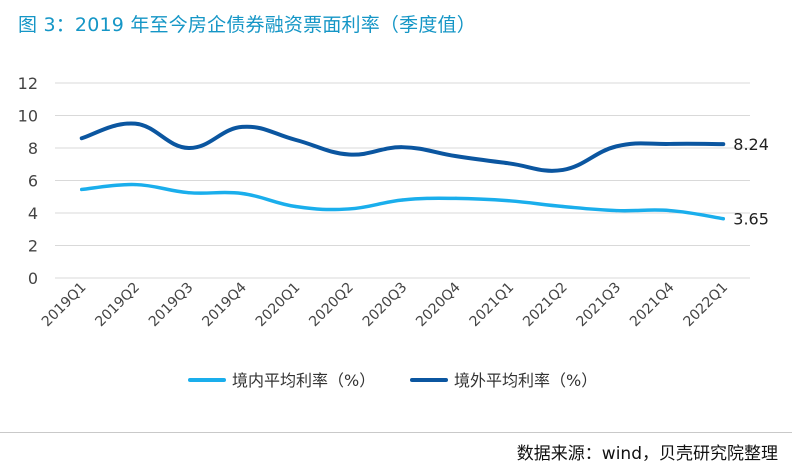 The height and width of the screenshot is (474, 792). What do you see at coordinates (647, 454) in the screenshot?
I see `source-note: 数据来源：wind，贝壳研究院整理` at bounding box center [647, 454].